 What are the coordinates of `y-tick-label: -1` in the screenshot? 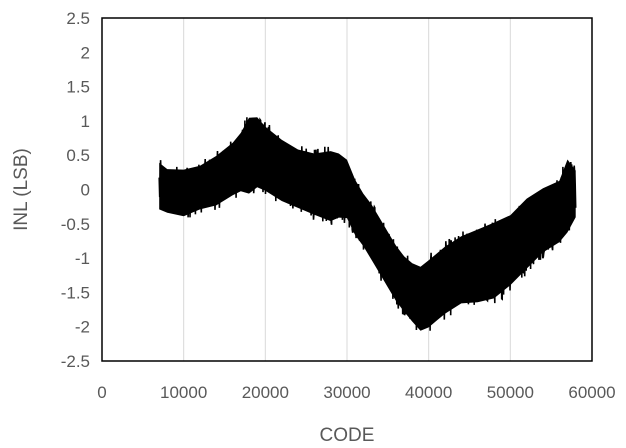 It's located at (82, 258).